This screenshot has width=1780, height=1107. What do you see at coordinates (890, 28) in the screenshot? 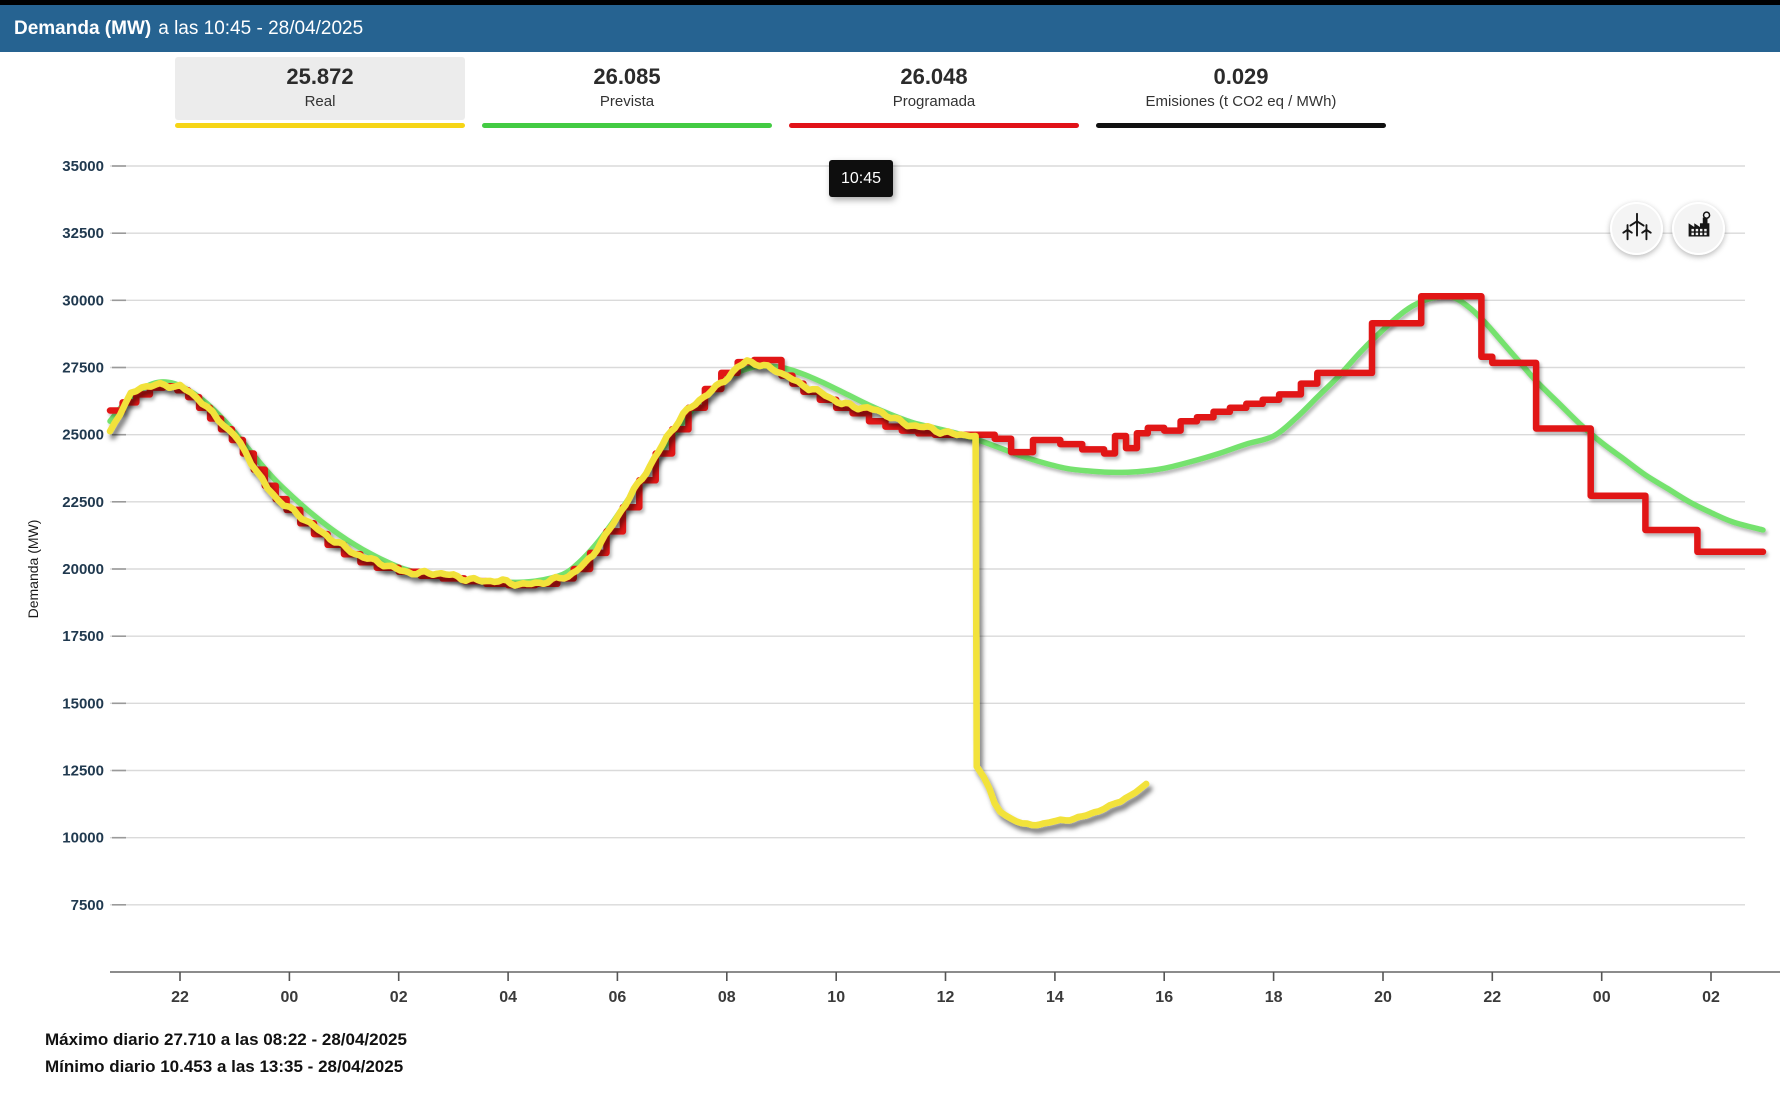
I see `title-bar: Demanda (MW) a las 10:45 - 28/04/2025` at bounding box center [890, 28].